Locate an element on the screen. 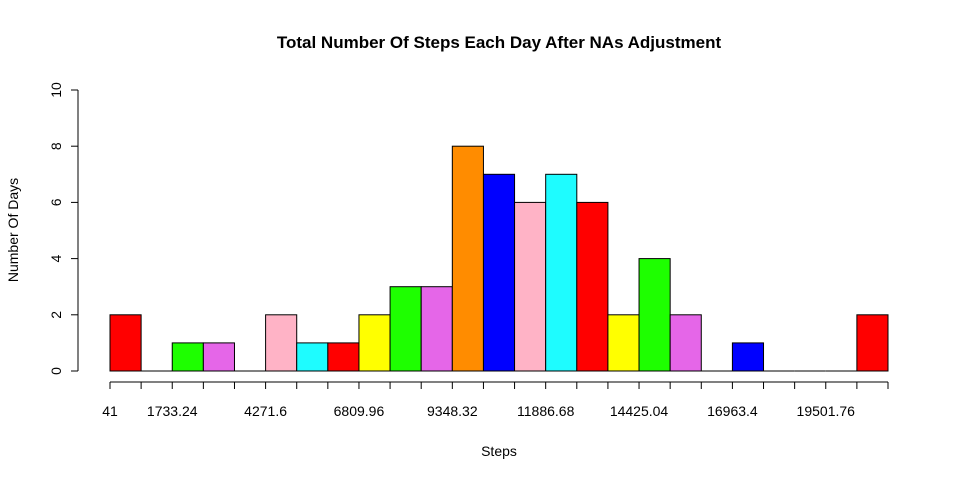  x-axis-label: Steps is located at coordinates (499, 451).